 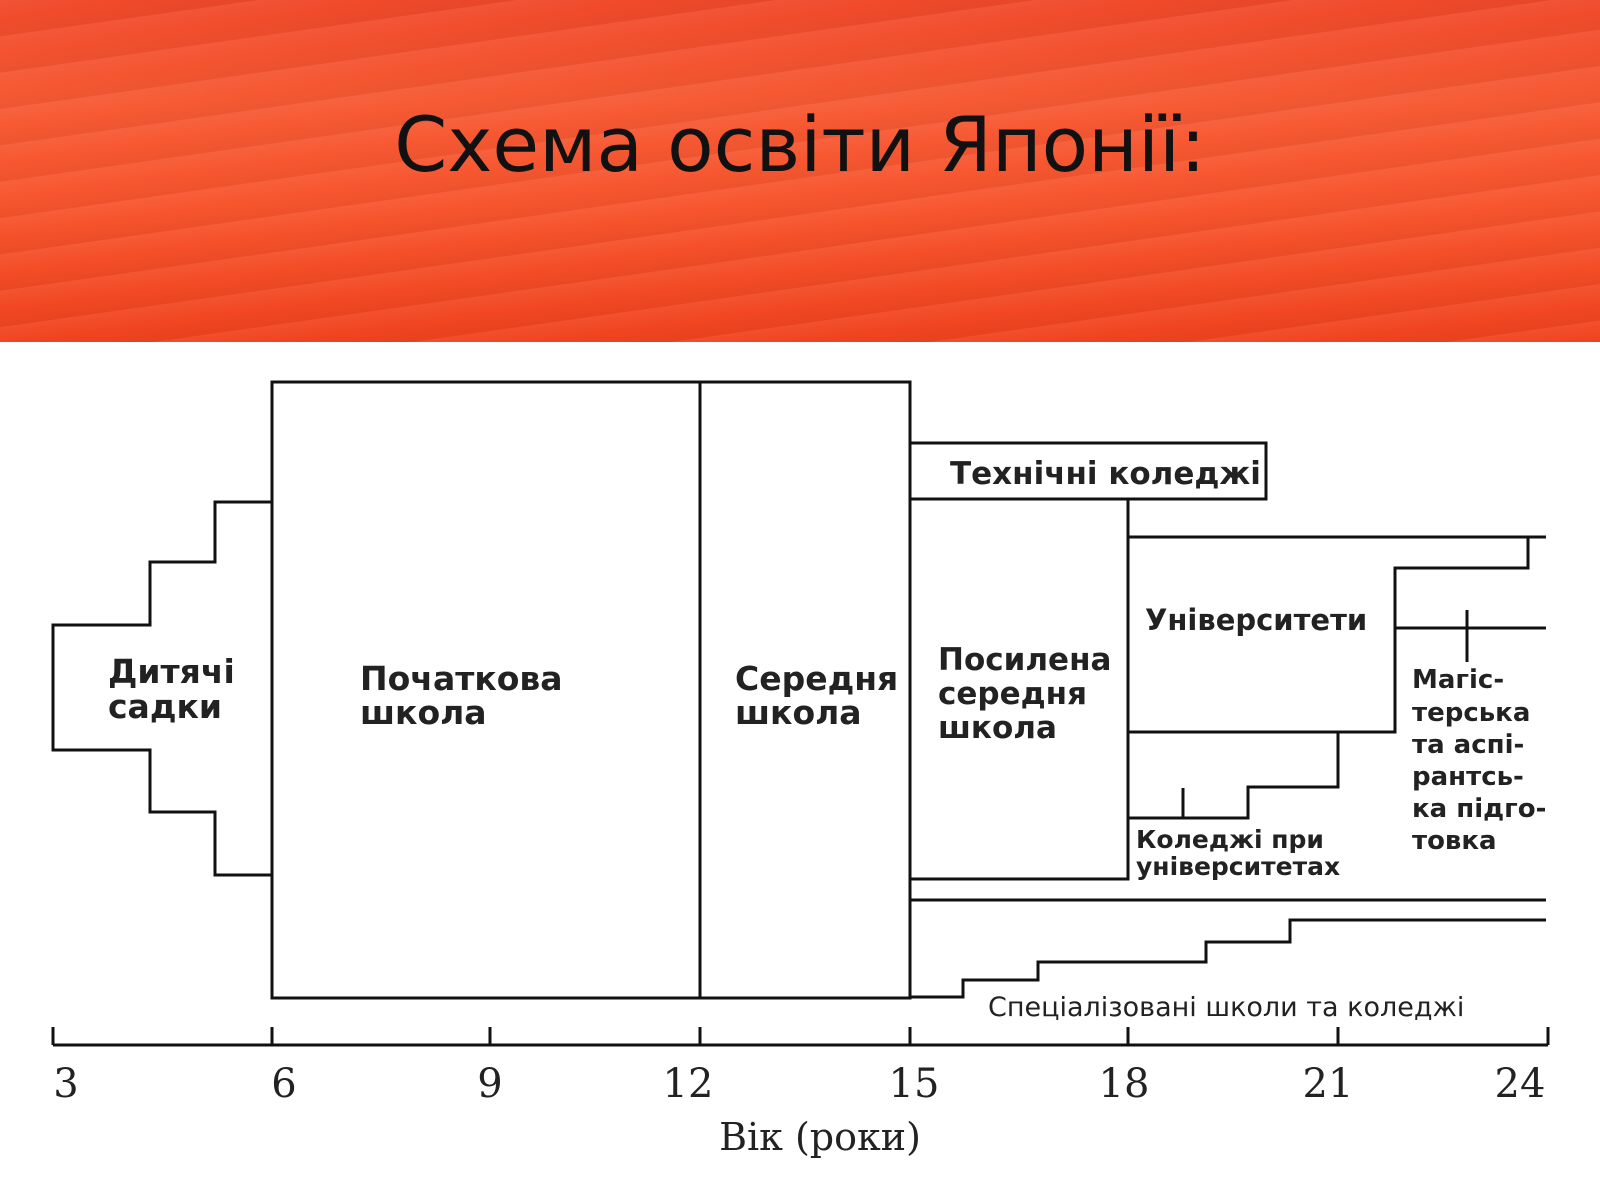 What do you see at coordinates (1468, 745) in the screenshot?
I see `graduate-label-line: та аспі-` at bounding box center [1468, 745].